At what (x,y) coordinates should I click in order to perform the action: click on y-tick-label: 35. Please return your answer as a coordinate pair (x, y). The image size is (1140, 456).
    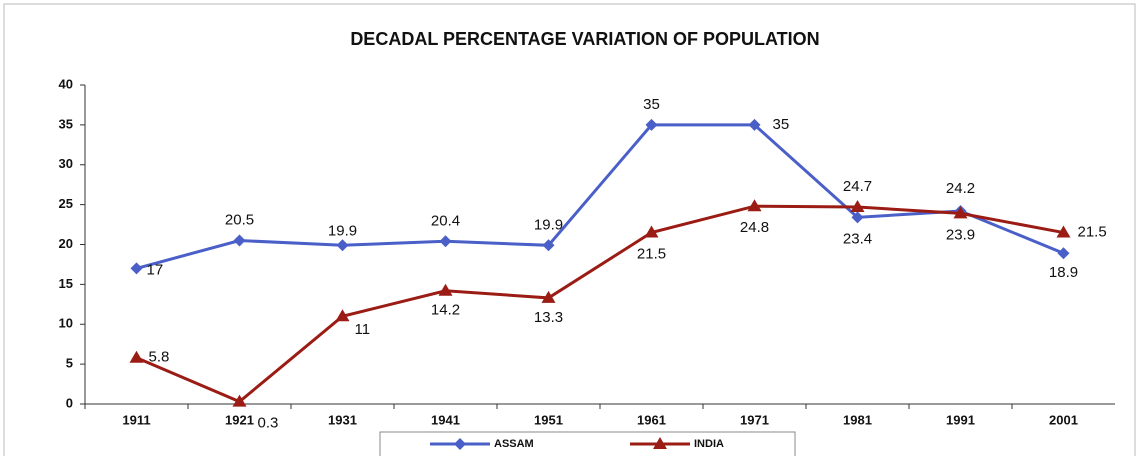
    Looking at the image, I should click on (66, 123).